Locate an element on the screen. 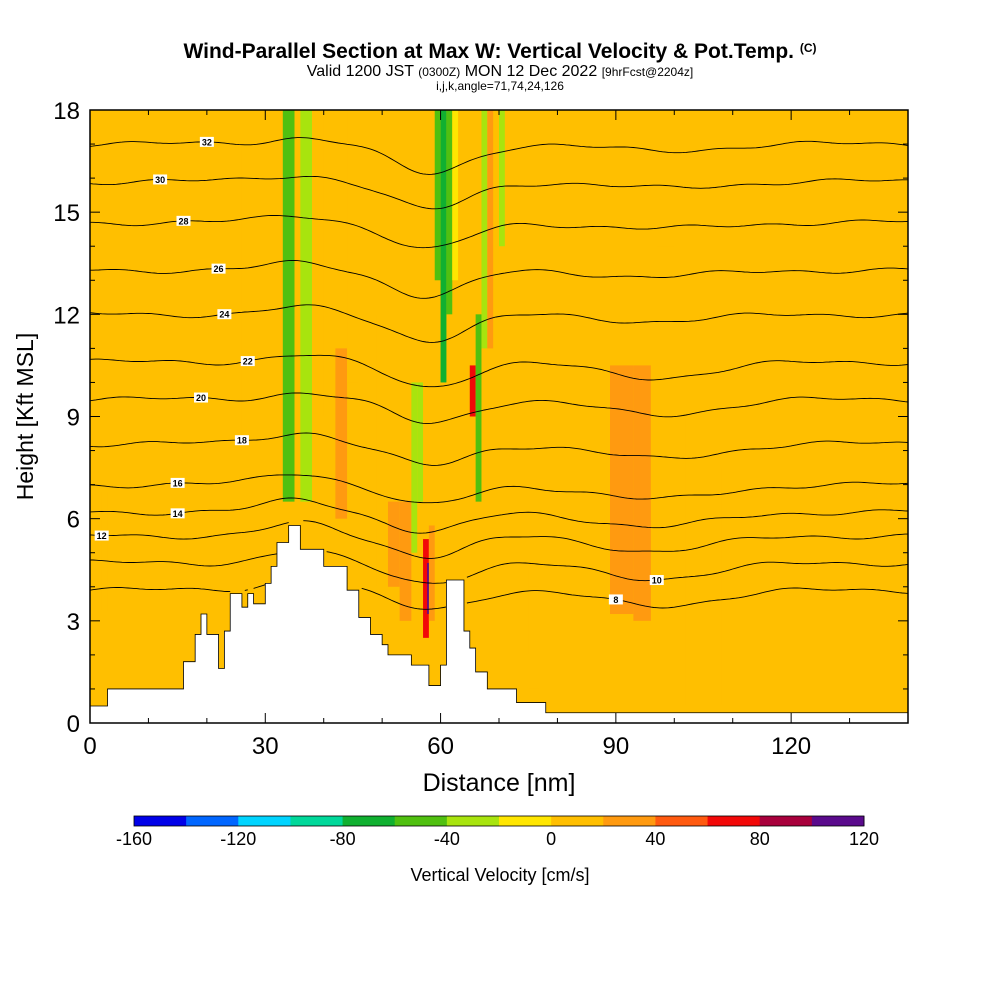 This screenshot has width=1000, height=1000. colorbar-tick-label: 40 is located at coordinates (655, 839).